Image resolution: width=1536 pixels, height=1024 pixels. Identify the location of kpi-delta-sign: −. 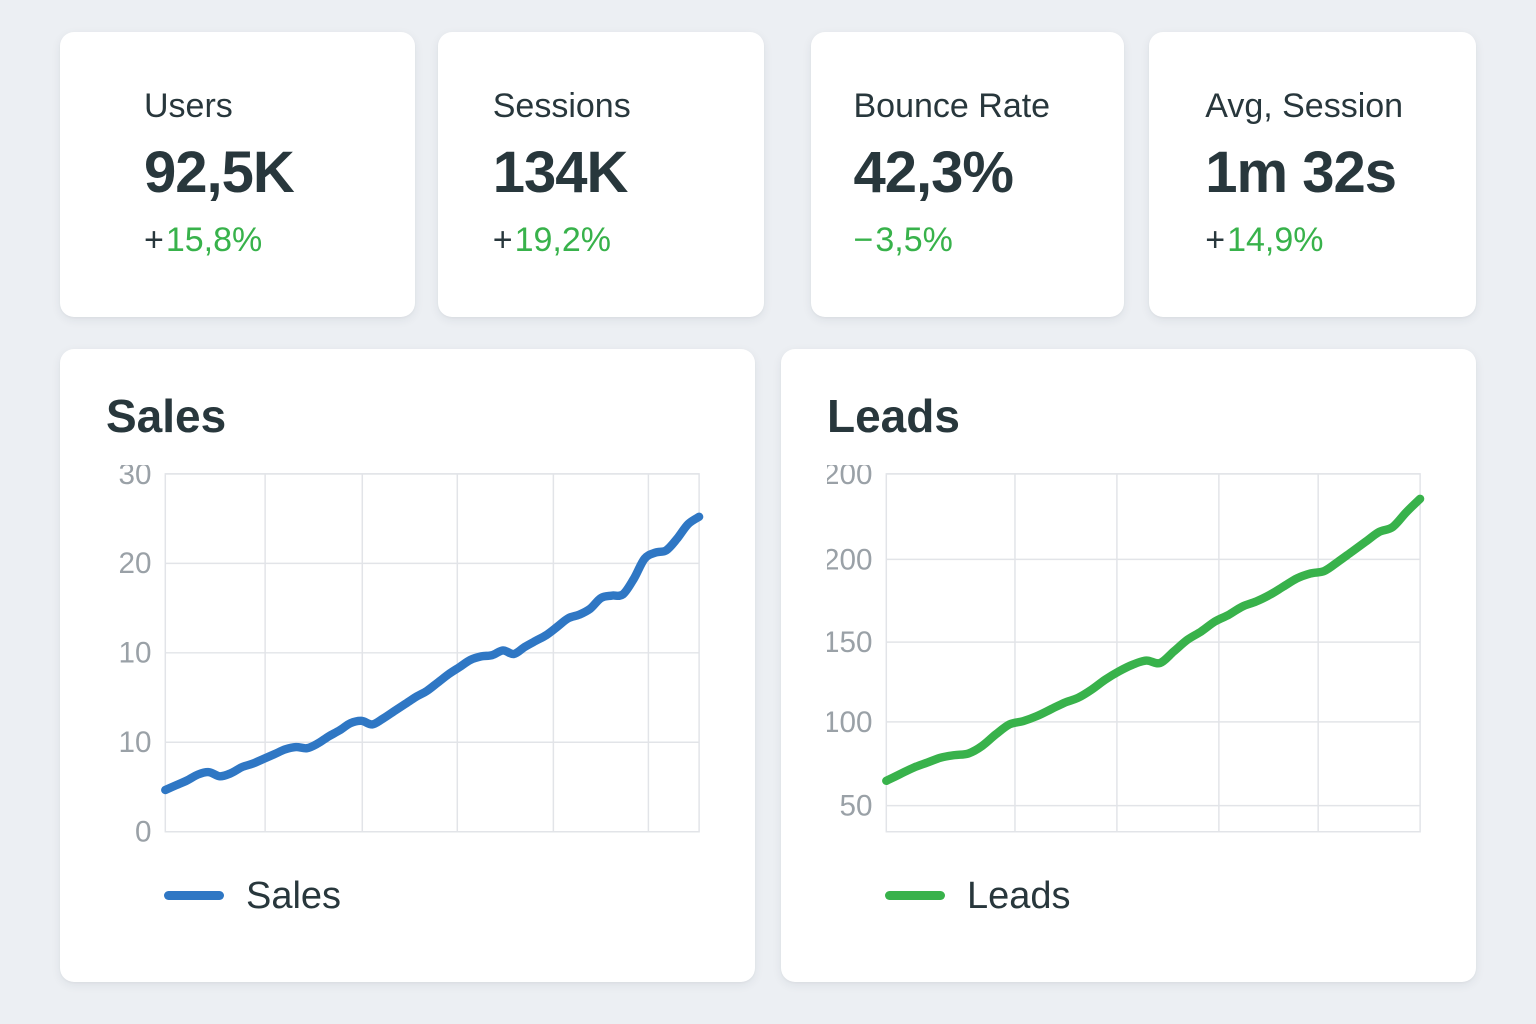
(863, 240).